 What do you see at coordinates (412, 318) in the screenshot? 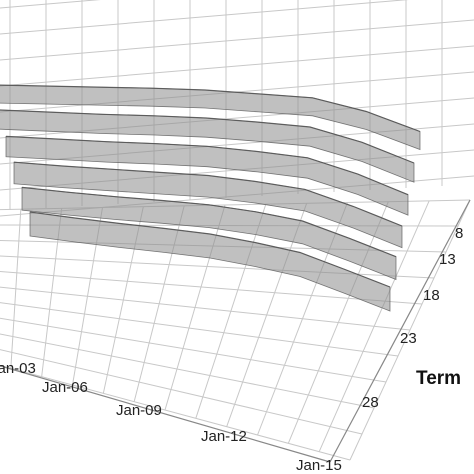
I see `term-tick-labels: 8 13 18 23 28` at bounding box center [412, 318].